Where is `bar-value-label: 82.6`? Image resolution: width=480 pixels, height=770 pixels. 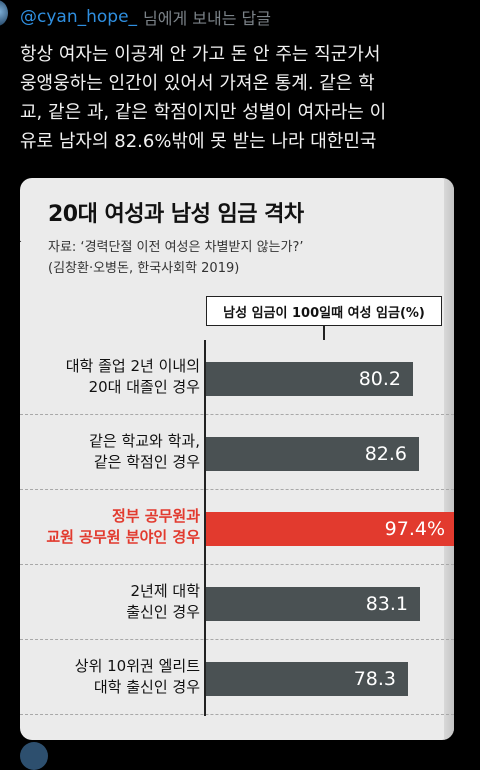
bar-value-label: 82.6 is located at coordinates (385, 454).